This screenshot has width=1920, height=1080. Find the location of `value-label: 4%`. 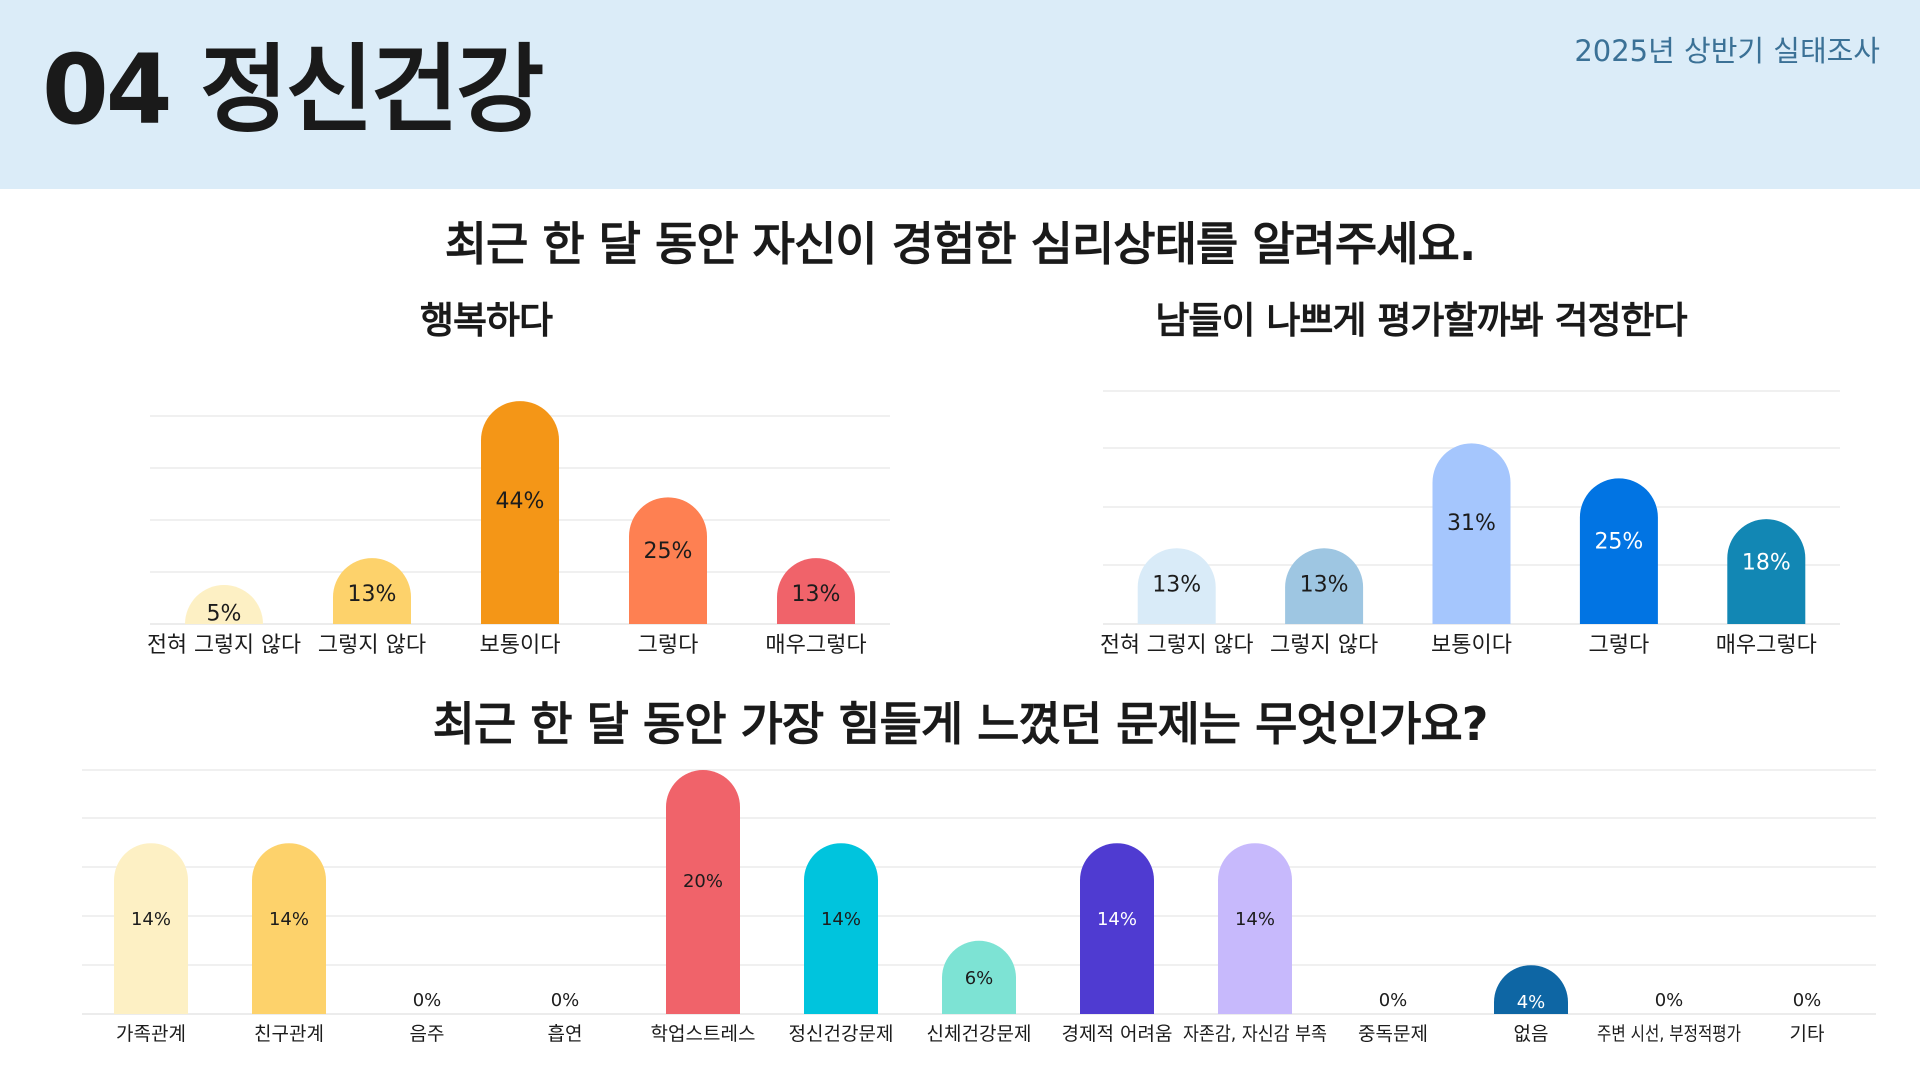

value-label: 4% is located at coordinates (1531, 1002).